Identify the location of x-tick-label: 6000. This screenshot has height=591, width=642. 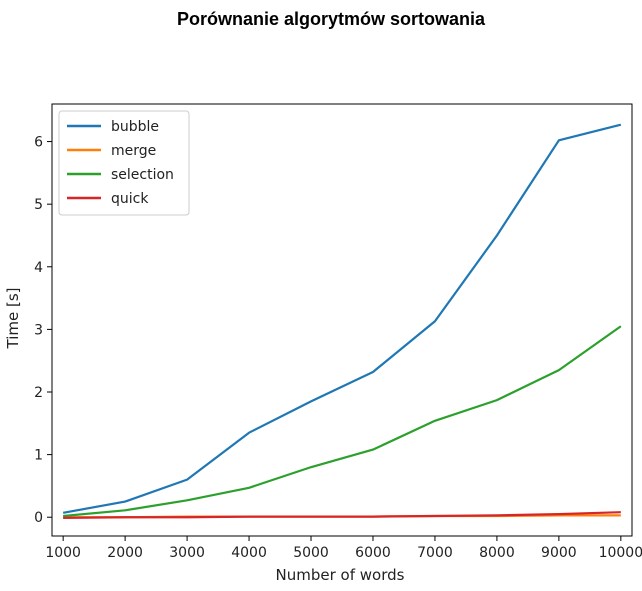
(373, 553).